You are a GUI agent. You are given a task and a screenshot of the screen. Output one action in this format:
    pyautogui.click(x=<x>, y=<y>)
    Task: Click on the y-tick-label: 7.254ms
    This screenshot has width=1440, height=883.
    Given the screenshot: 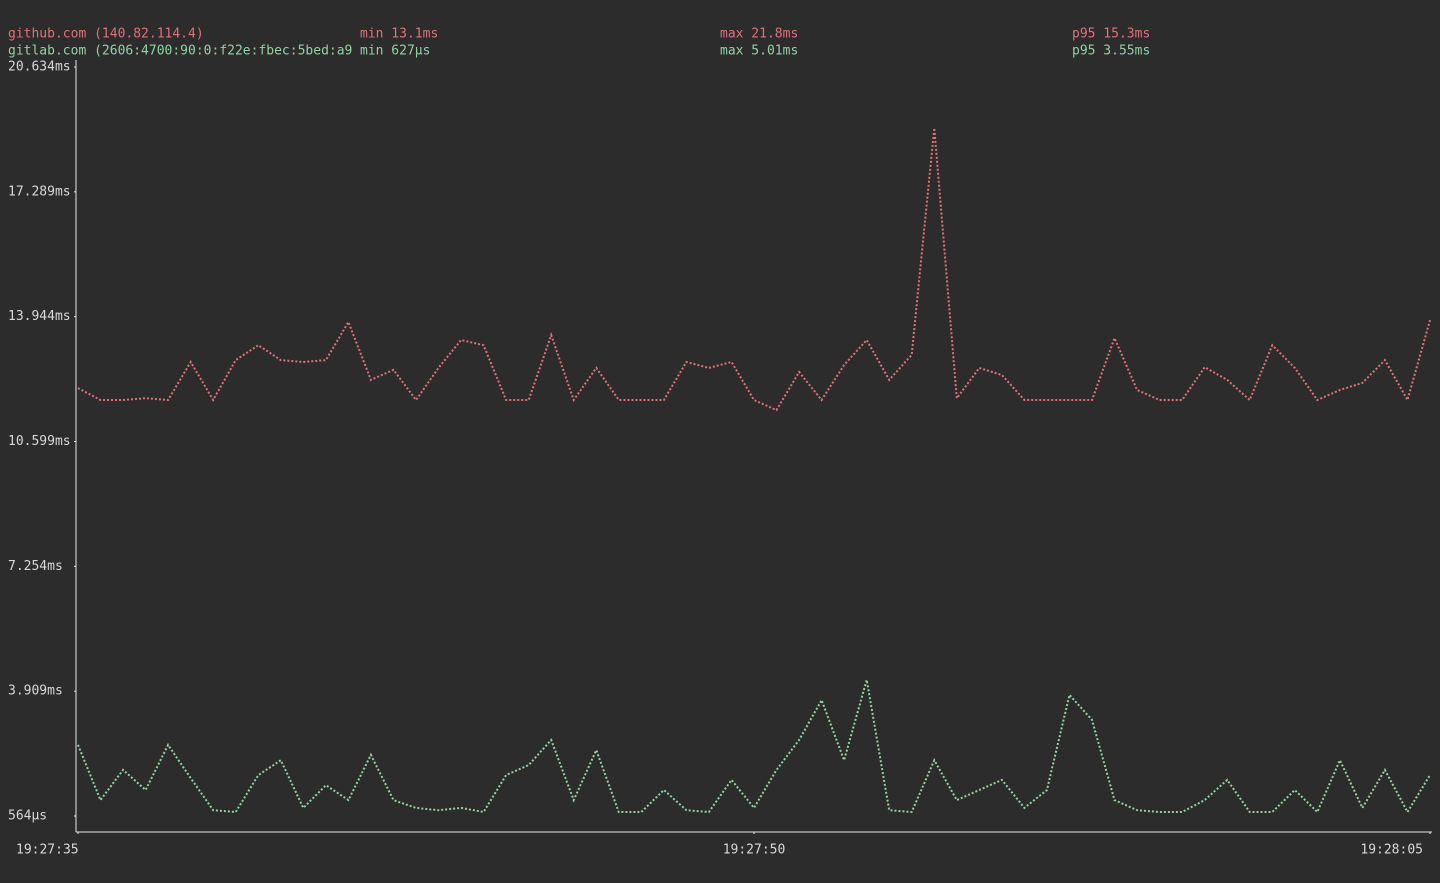 What is the action you would take?
    pyautogui.click(x=35, y=566)
    